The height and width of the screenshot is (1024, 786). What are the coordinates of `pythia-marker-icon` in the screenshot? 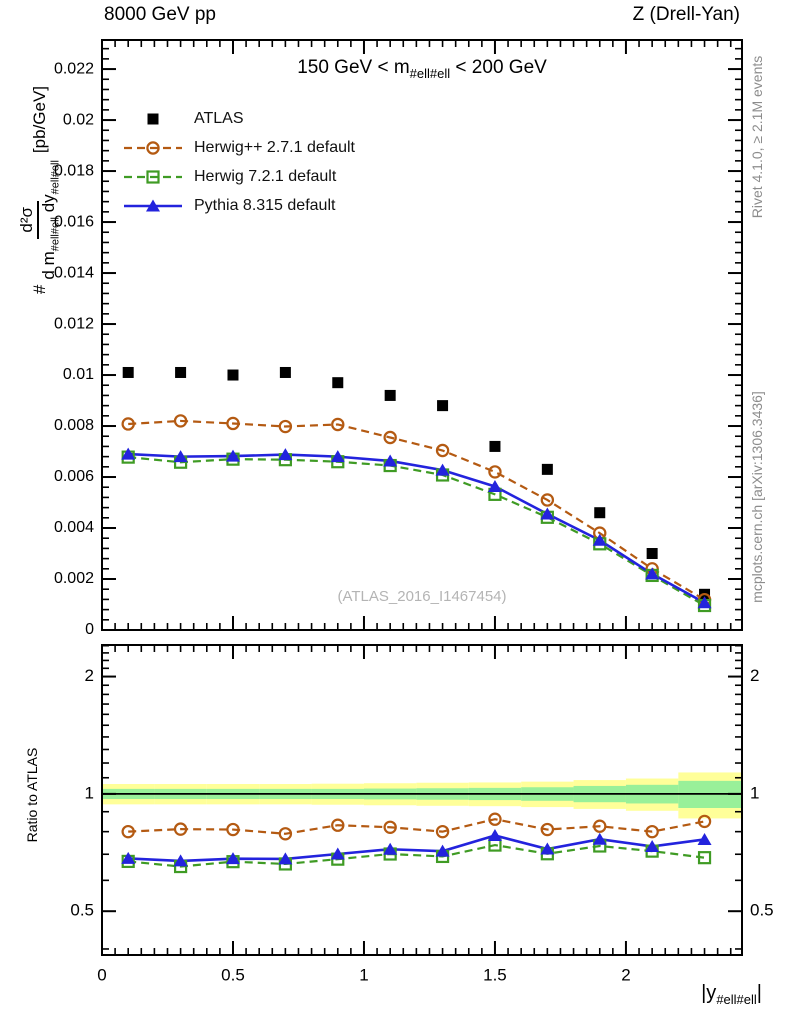 It's located at (153, 205).